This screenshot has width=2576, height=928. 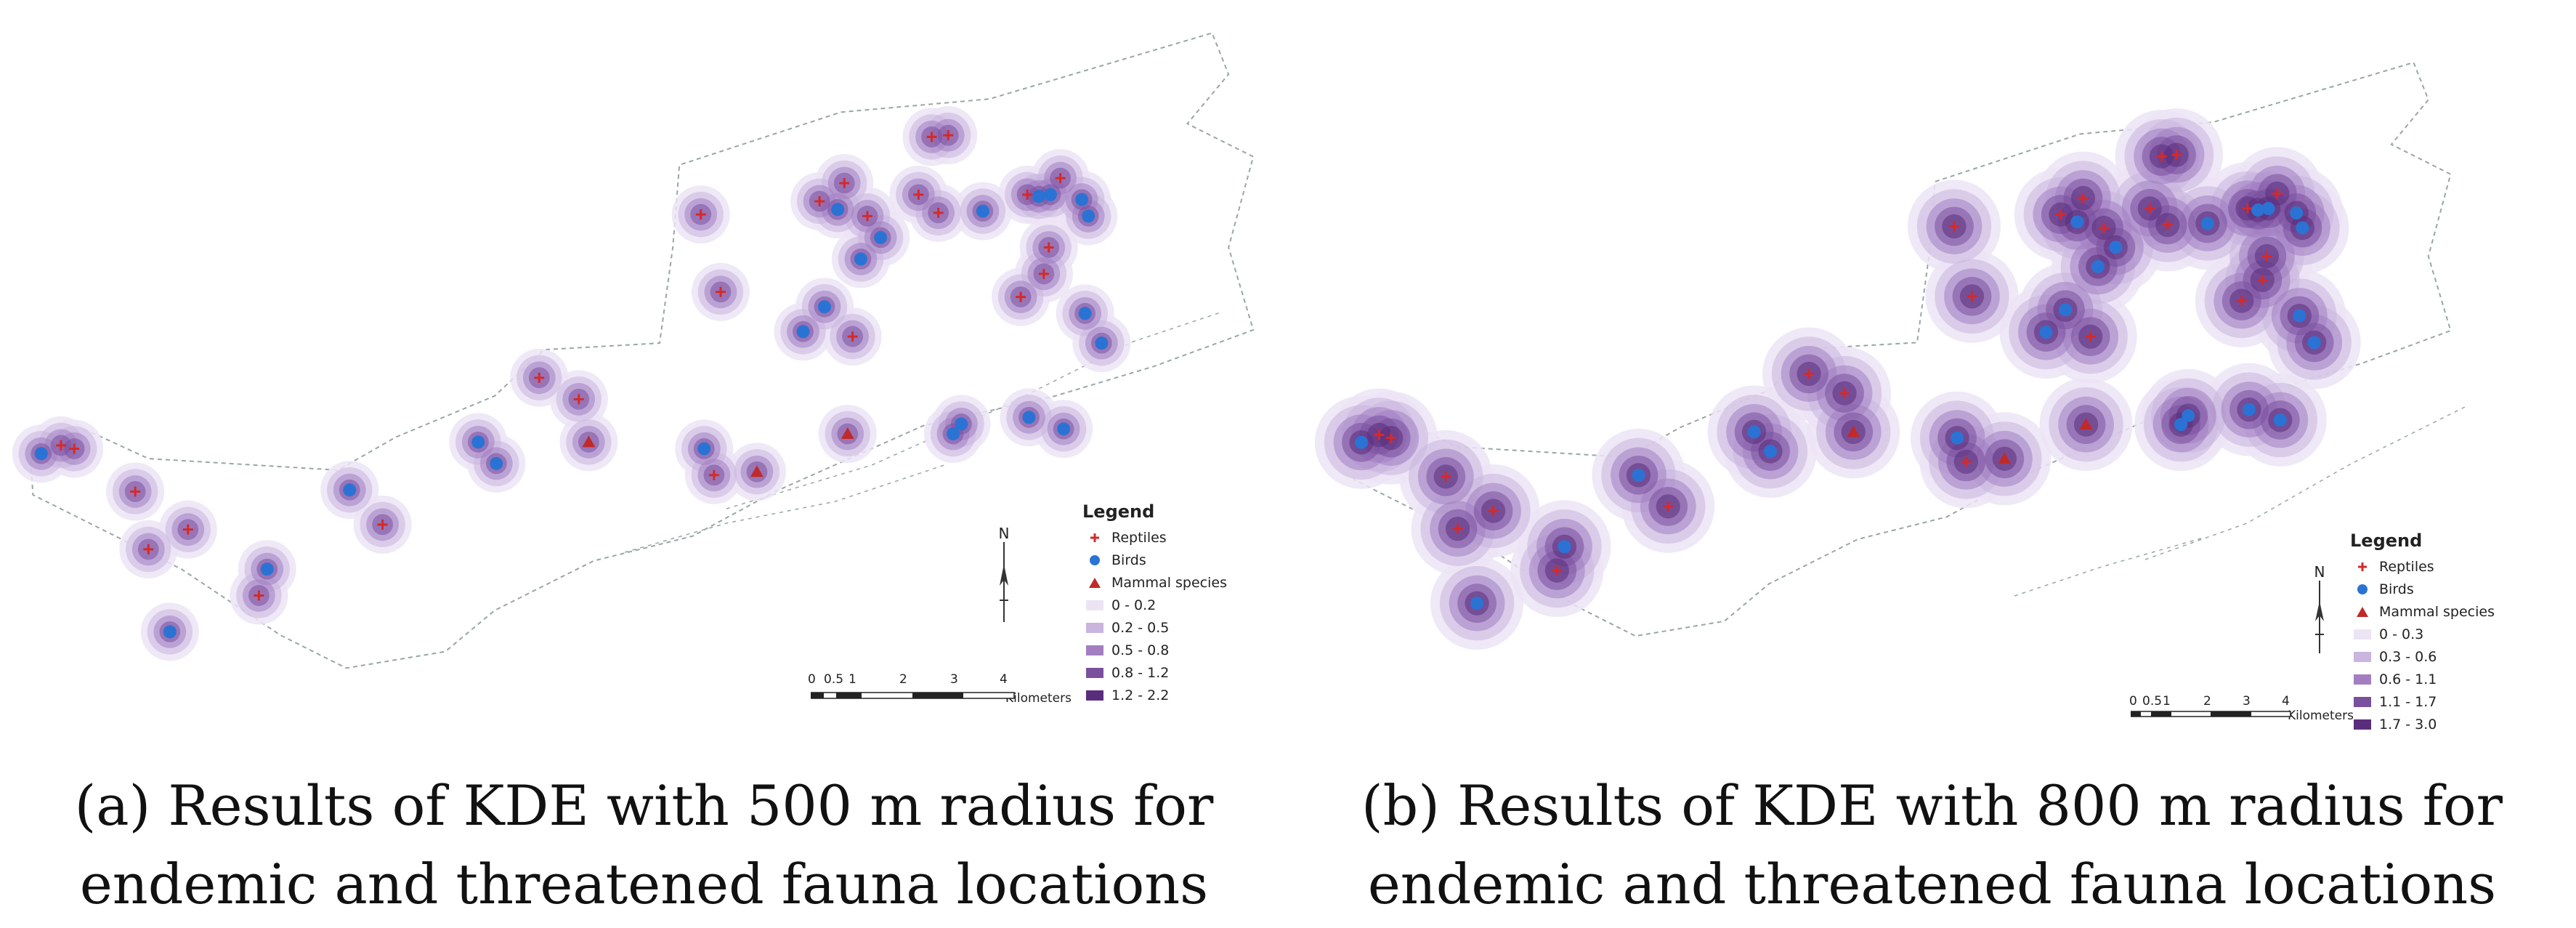 What do you see at coordinates (1140, 672) in the screenshot?
I see `legend-label: 0.8 - 1.2` at bounding box center [1140, 672].